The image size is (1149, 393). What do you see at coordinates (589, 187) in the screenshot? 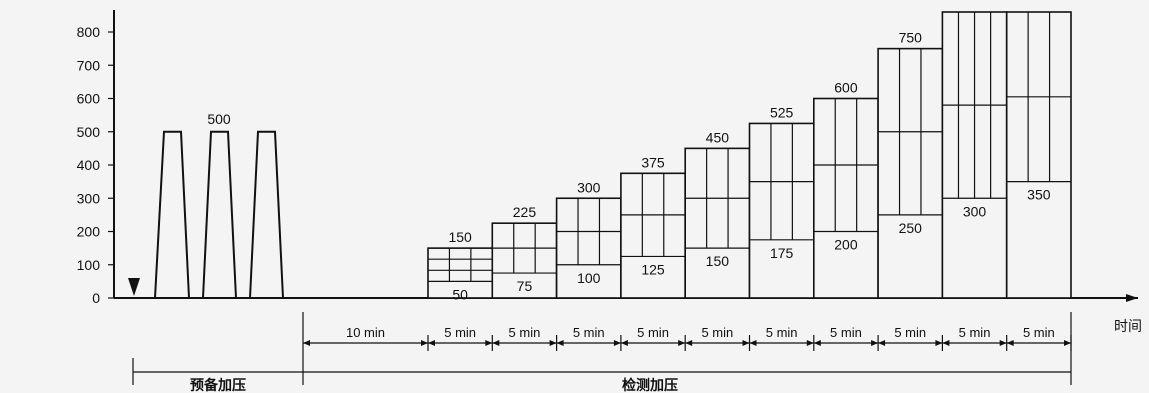
I see `step-upper-label: 300` at bounding box center [589, 187].